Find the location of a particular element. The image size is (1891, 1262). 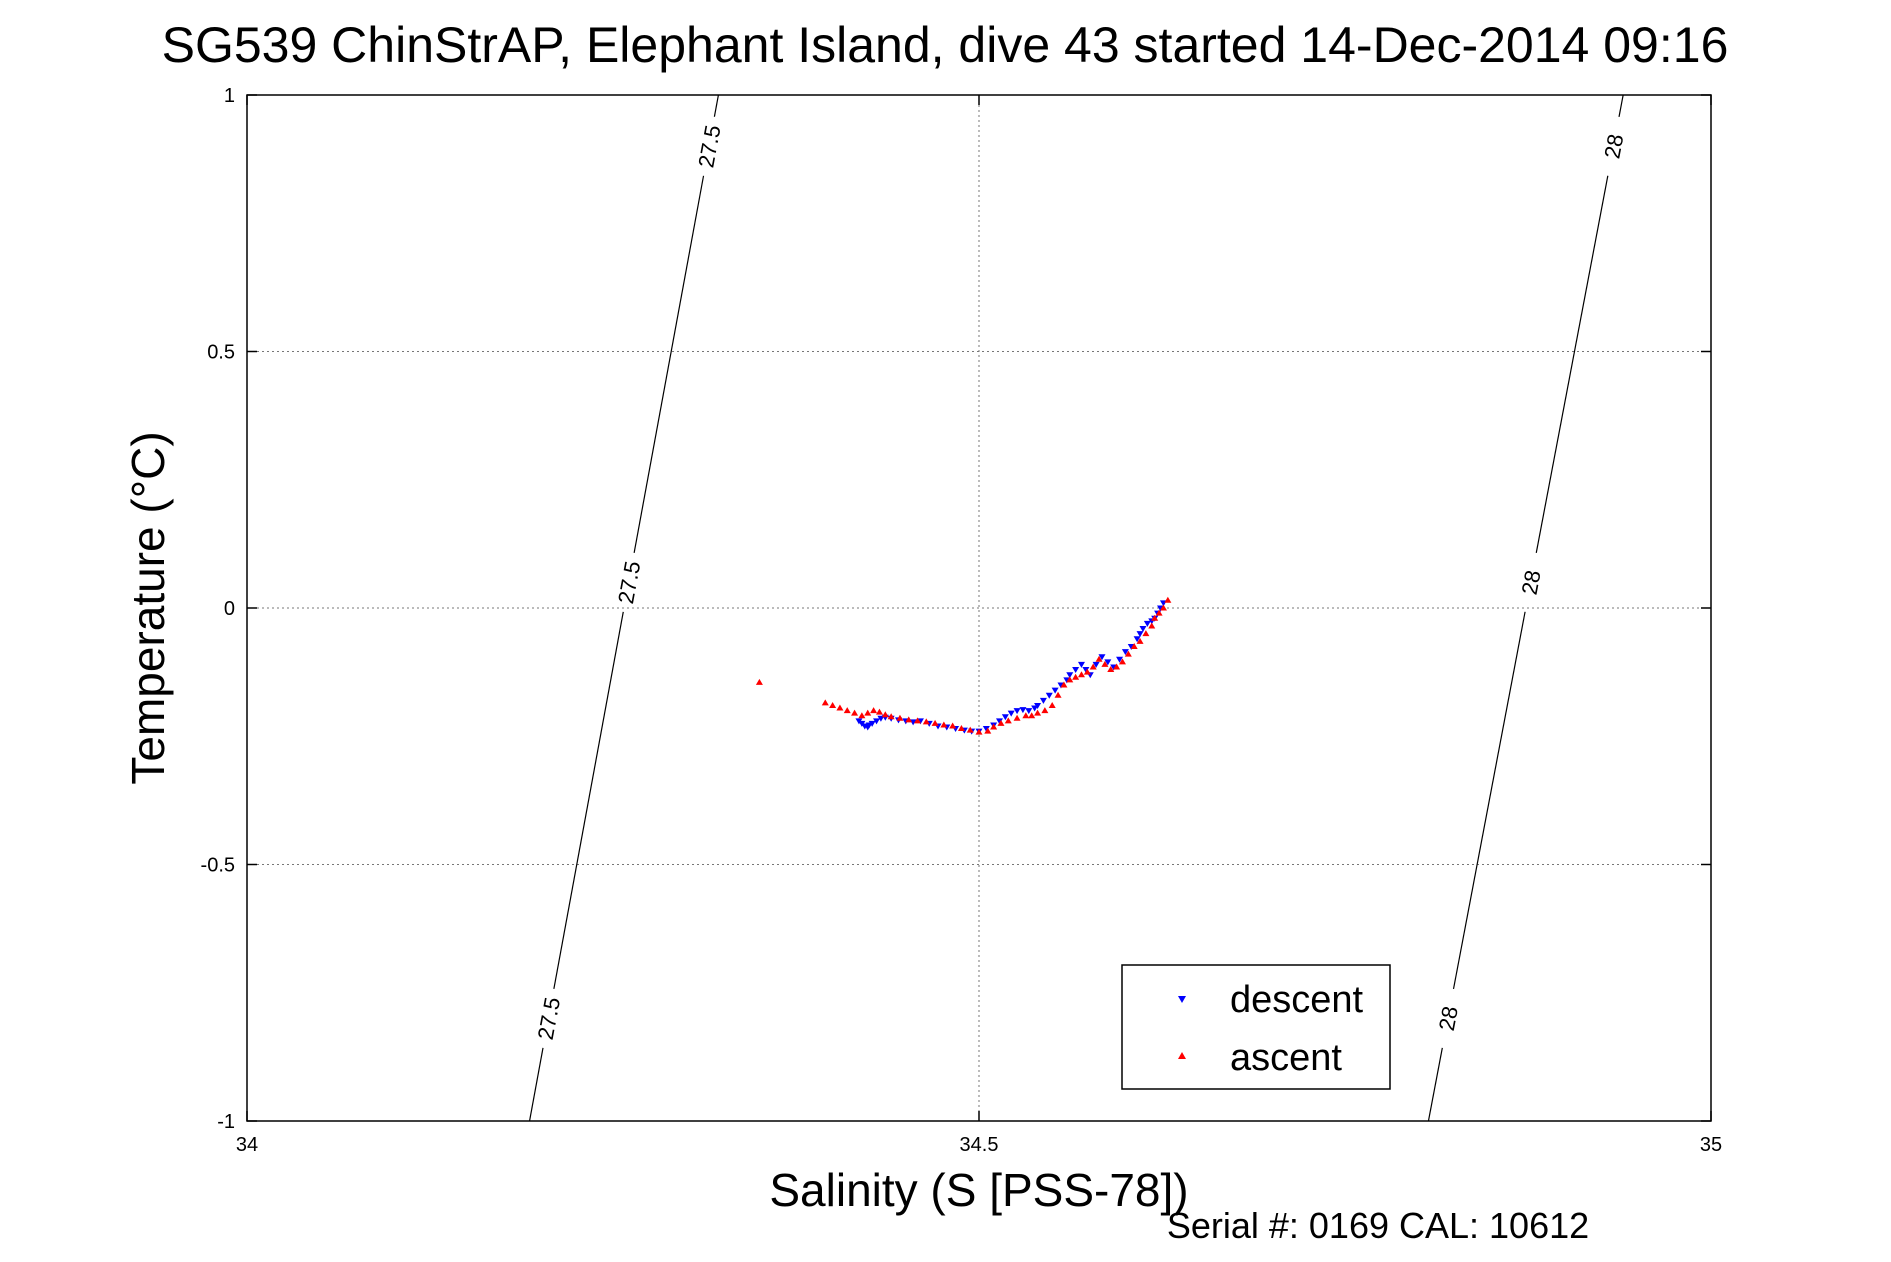

legend-box is located at coordinates (1256, 1027).